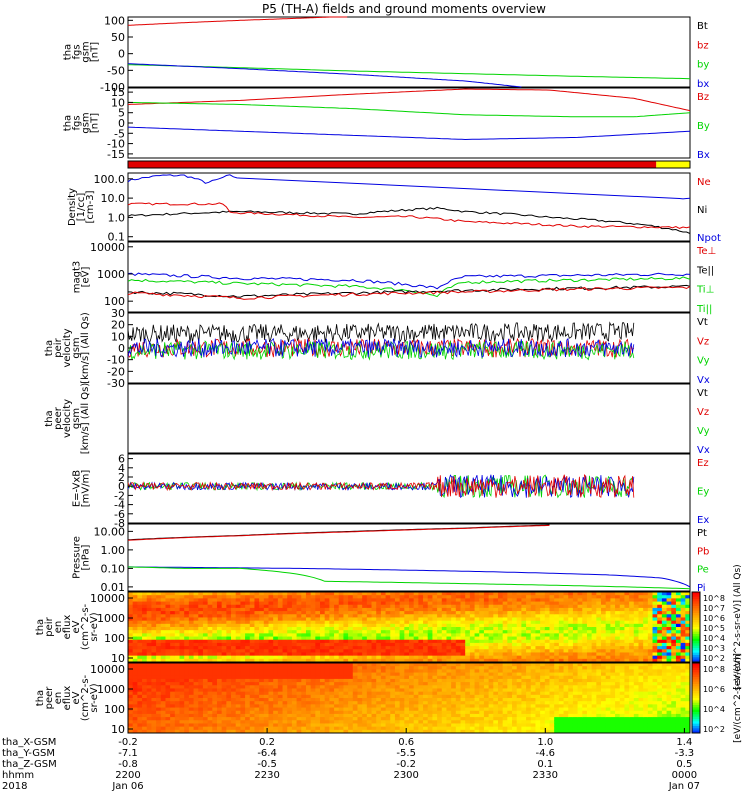 The image size is (750, 800). Describe the element at coordinates (714, 638) in the screenshot. I see `colorbar-tick-label: 10^4` at that location.